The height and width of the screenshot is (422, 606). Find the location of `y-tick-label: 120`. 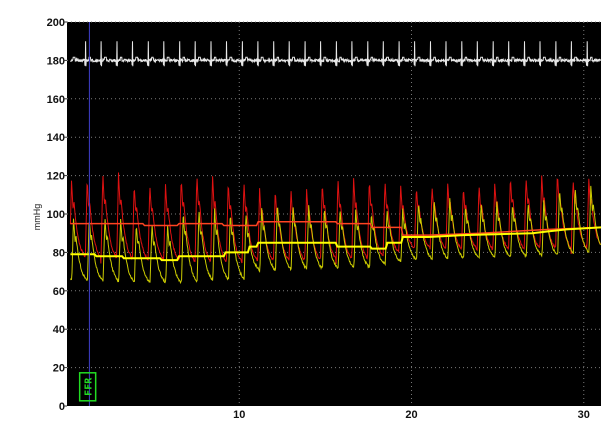

y-tick-label: 120 is located at coordinates (56, 177).